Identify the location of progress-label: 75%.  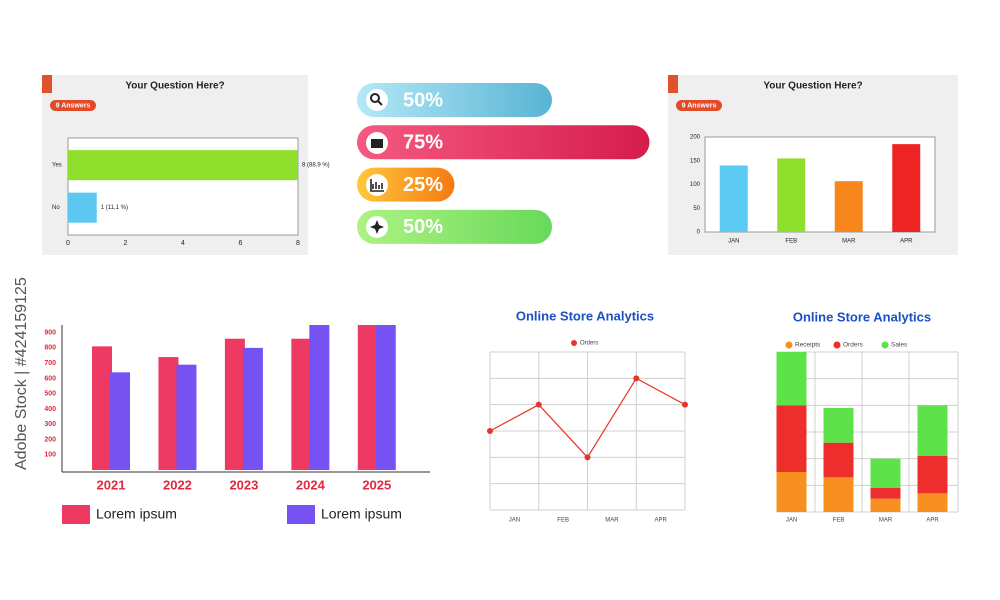
(423, 143).